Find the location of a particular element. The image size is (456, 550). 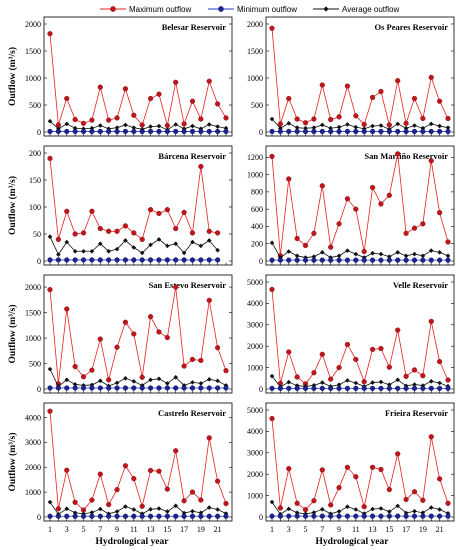

x-tick-label: 19 is located at coordinates (201, 529).